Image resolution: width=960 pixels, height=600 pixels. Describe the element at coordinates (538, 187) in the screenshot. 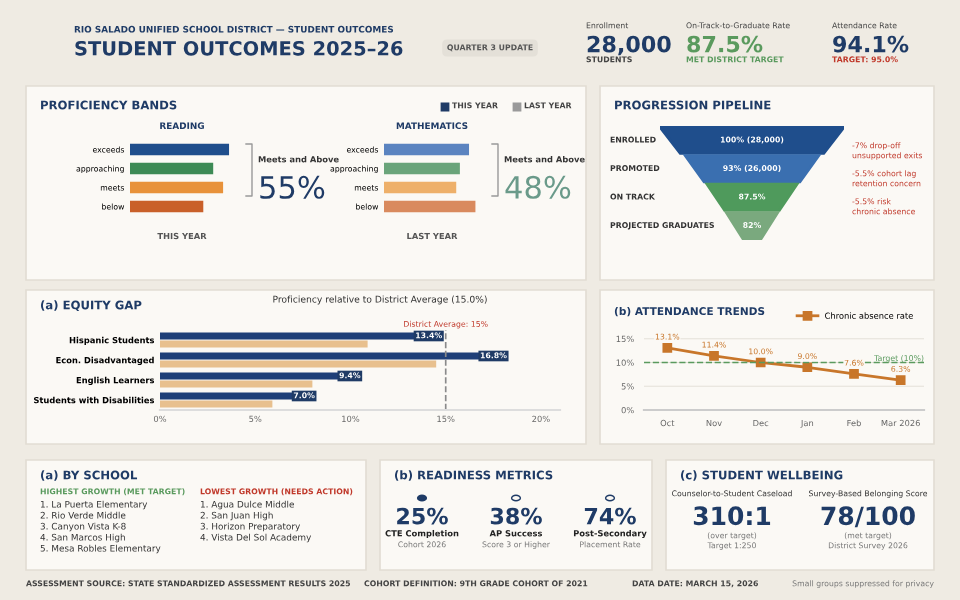

I see `text: 48%` at that location.